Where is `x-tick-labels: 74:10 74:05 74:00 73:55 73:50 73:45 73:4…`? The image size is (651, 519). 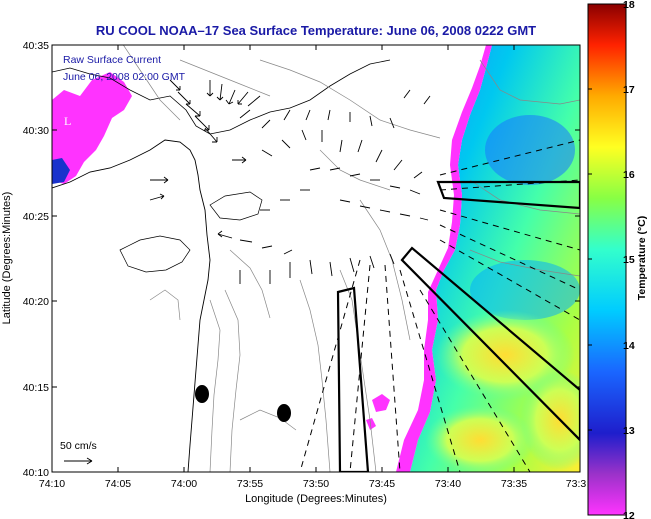
x-tick-labels: 74:10 74:05 74:00 73:55 73:50 73:45 73:4… is located at coordinates (313, 484).